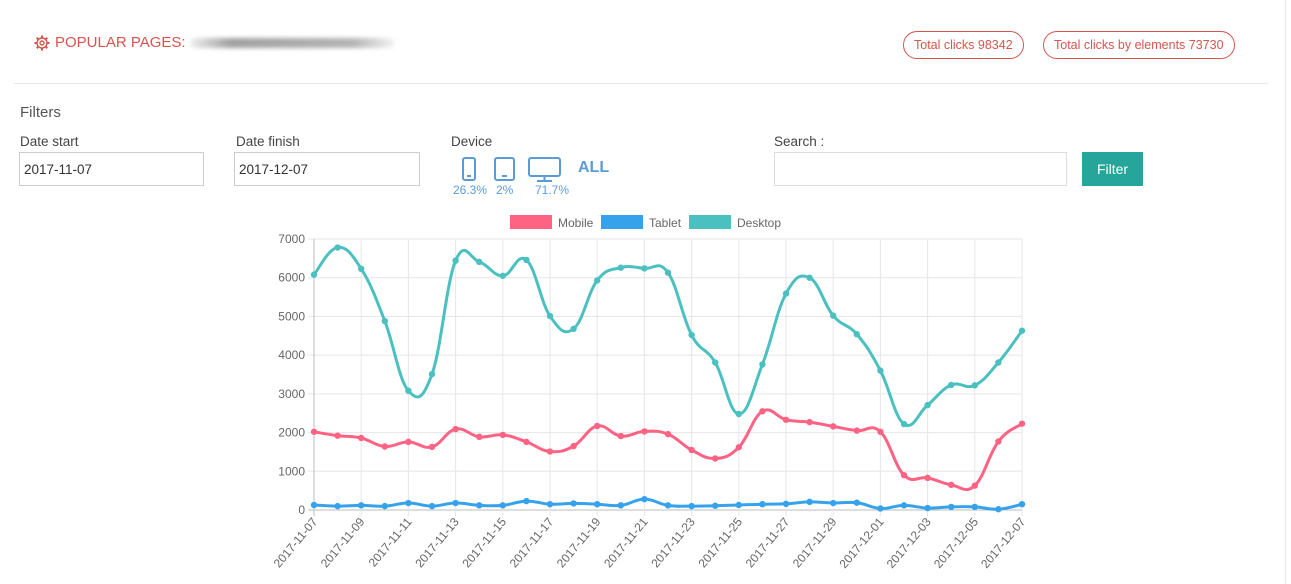 The width and height of the screenshot is (1291, 584). Describe the element at coordinates (327, 169) in the screenshot. I see `date-finish-input` at that location.